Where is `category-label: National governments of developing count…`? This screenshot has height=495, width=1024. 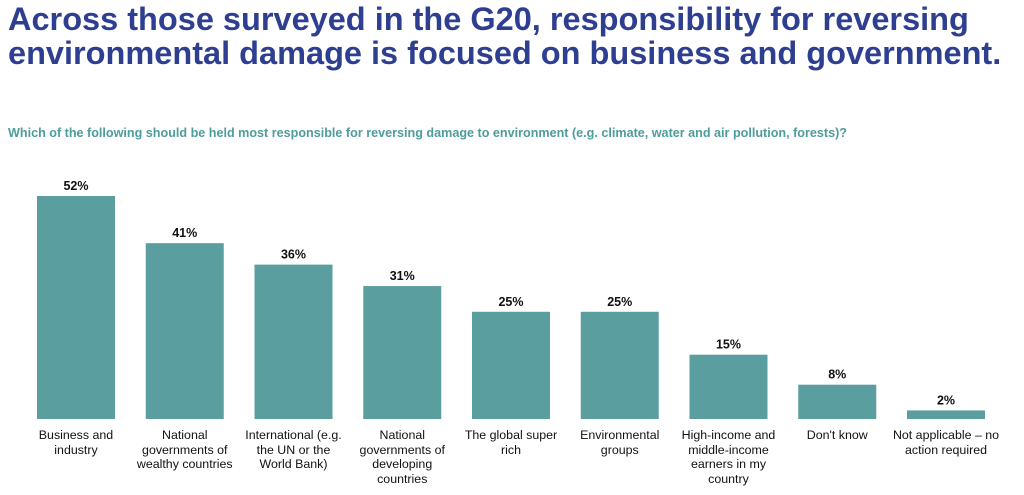 category-label: National governments of developing count… is located at coordinates (402, 457).